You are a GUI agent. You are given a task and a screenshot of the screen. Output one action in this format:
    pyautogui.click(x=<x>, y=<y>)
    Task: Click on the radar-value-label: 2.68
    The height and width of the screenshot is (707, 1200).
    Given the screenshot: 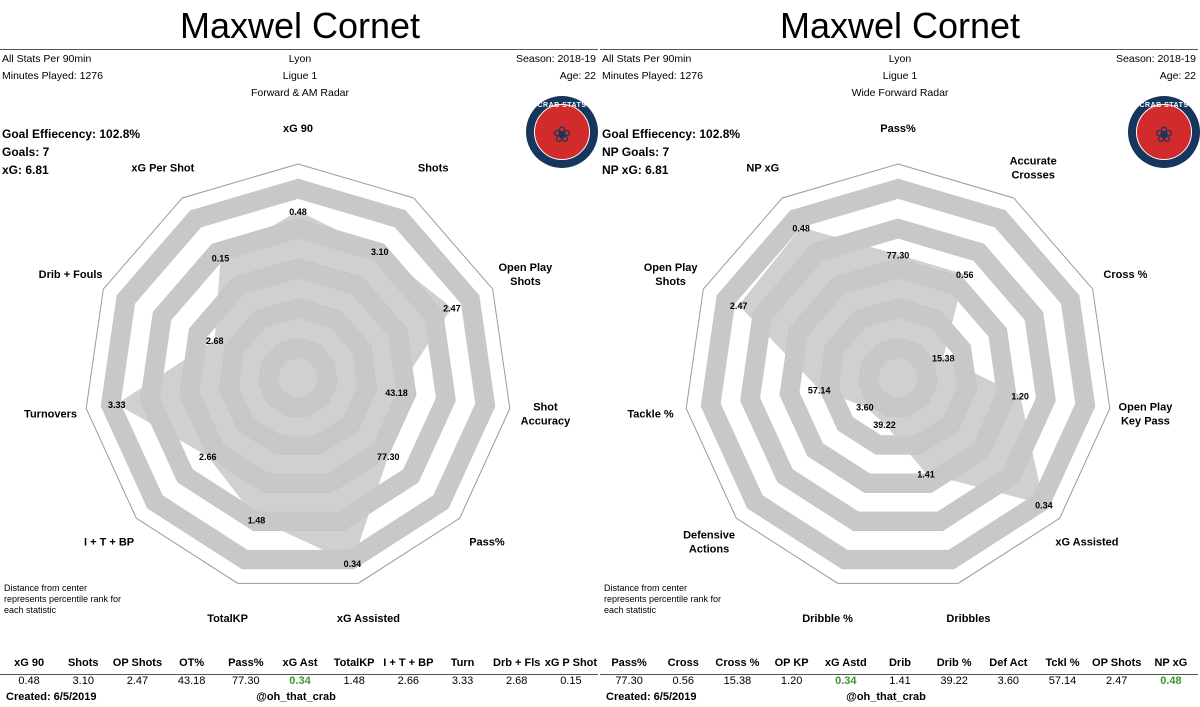 What is the action you would take?
    pyautogui.click(x=215, y=341)
    